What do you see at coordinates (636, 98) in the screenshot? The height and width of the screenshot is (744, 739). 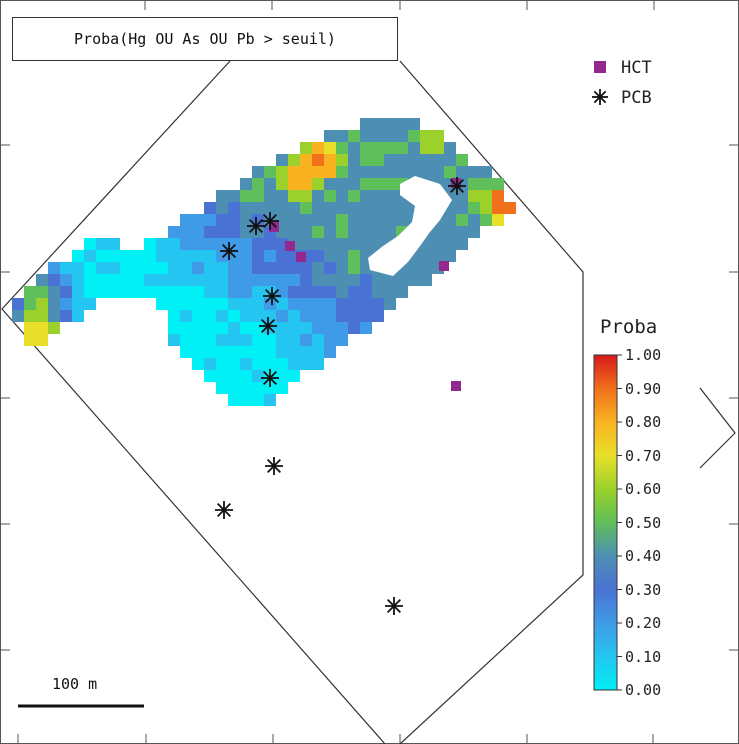 I see `legend-pcb-label: PCB` at bounding box center [636, 98].